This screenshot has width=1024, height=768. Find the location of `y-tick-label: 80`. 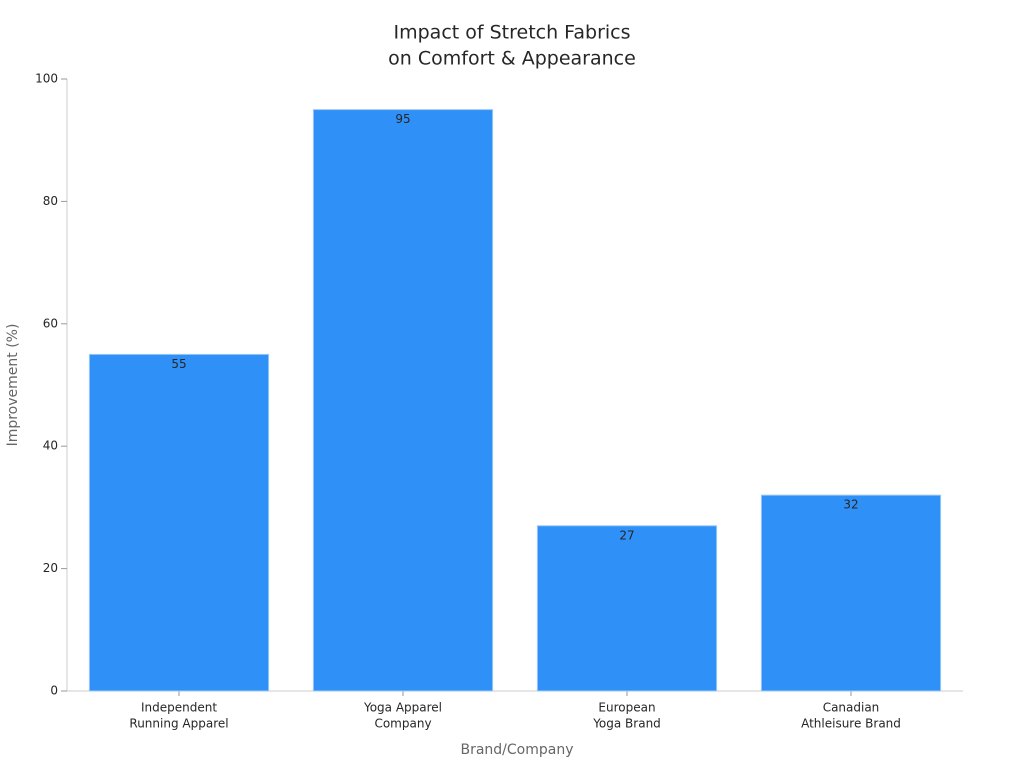

y-tick-label: 80 is located at coordinates (50, 201).